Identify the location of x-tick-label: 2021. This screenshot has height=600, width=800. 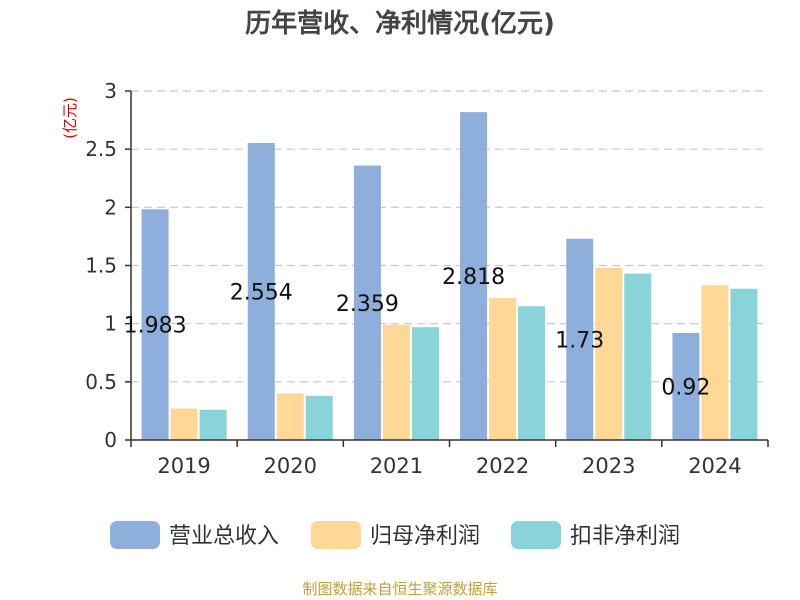
(396, 466).